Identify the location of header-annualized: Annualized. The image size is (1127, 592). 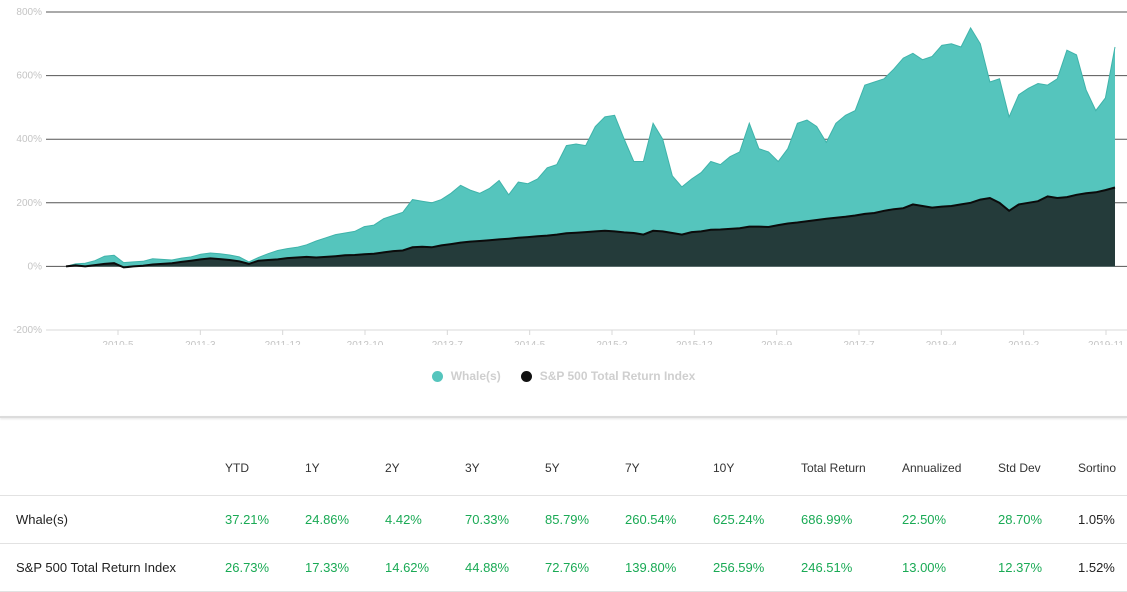
(950, 468).